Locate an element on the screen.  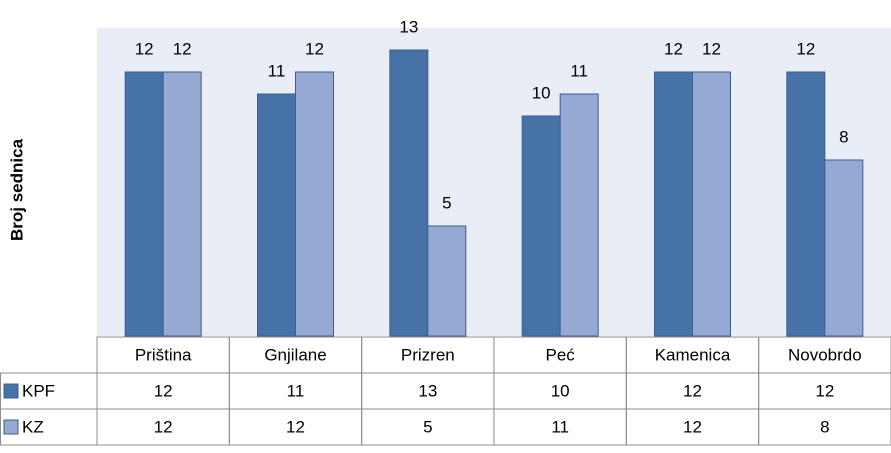
data-label: 10 is located at coordinates (541, 92).